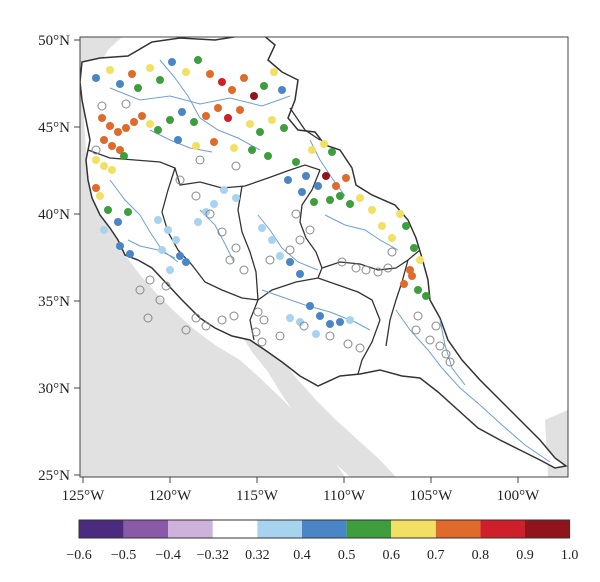 Image resolution: width=600 pixels, height=582 pixels. What do you see at coordinates (170, 496) in the screenshot?
I see `lon-label-120w: 120°W` at bounding box center [170, 496].